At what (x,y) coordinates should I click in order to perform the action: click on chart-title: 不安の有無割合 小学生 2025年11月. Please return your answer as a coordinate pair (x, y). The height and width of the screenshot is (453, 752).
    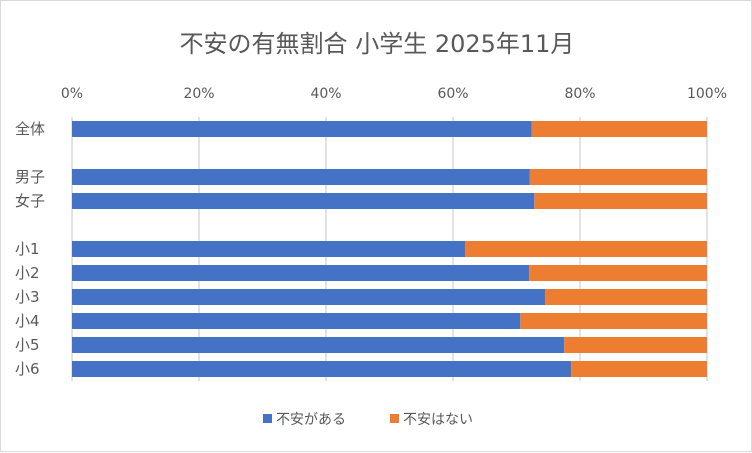
    Looking at the image, I should click on (377, 44).